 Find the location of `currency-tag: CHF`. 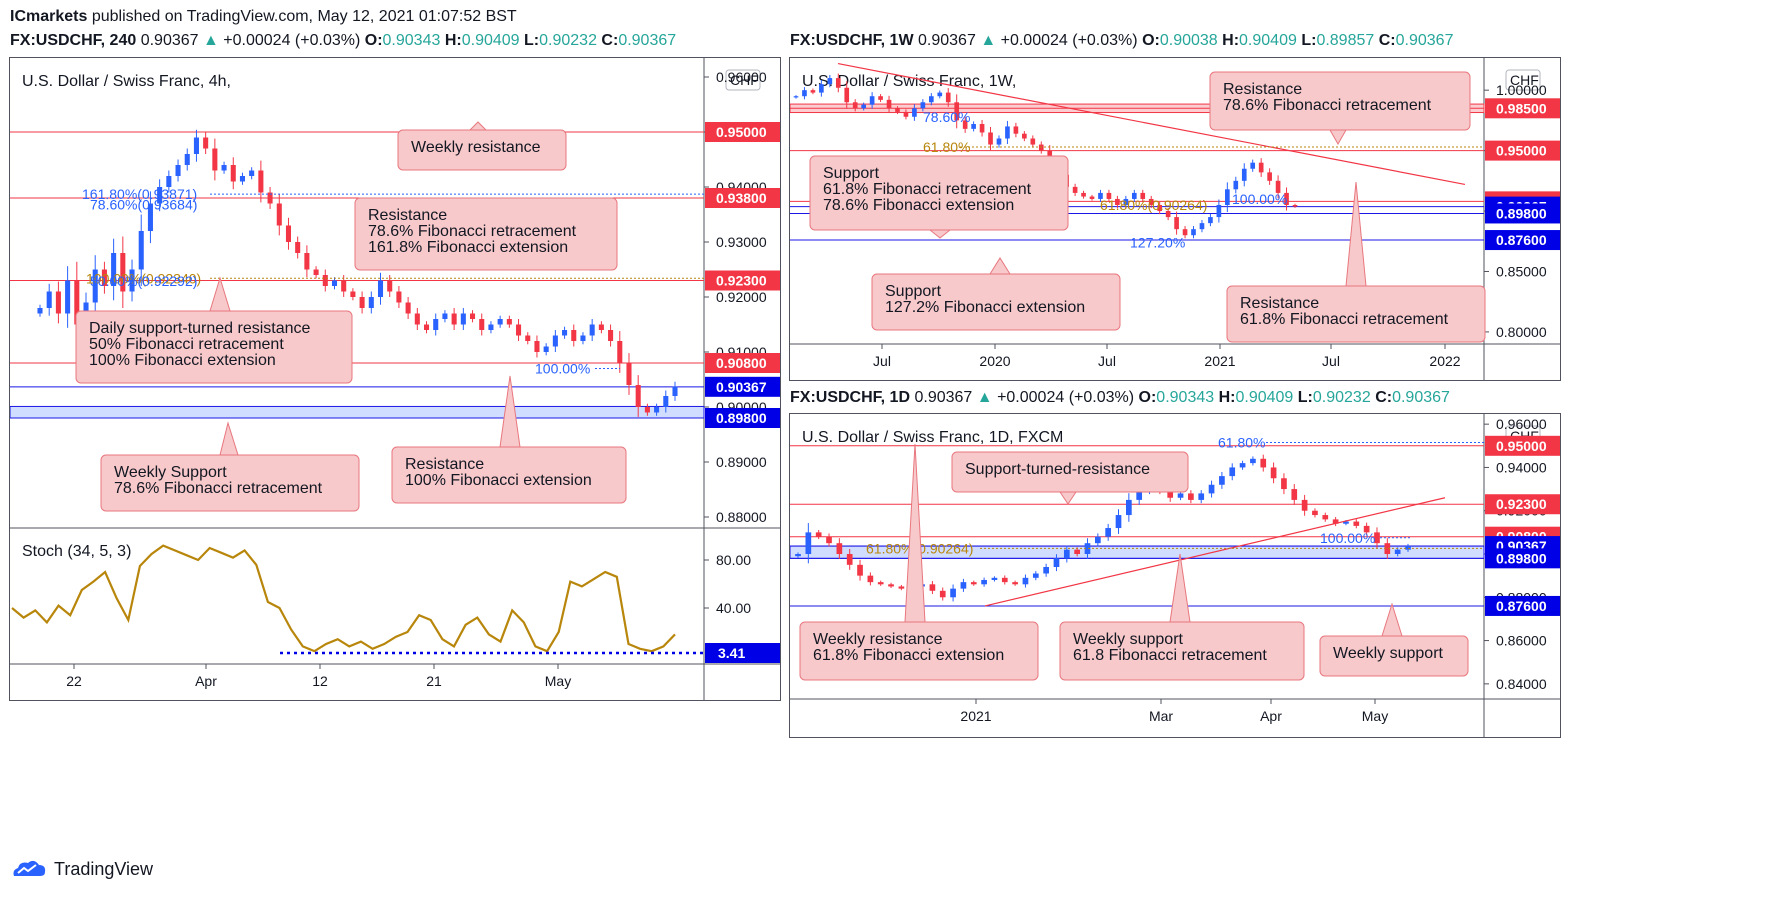

currency-tag: CHF is located at coordinates (1524, 80).